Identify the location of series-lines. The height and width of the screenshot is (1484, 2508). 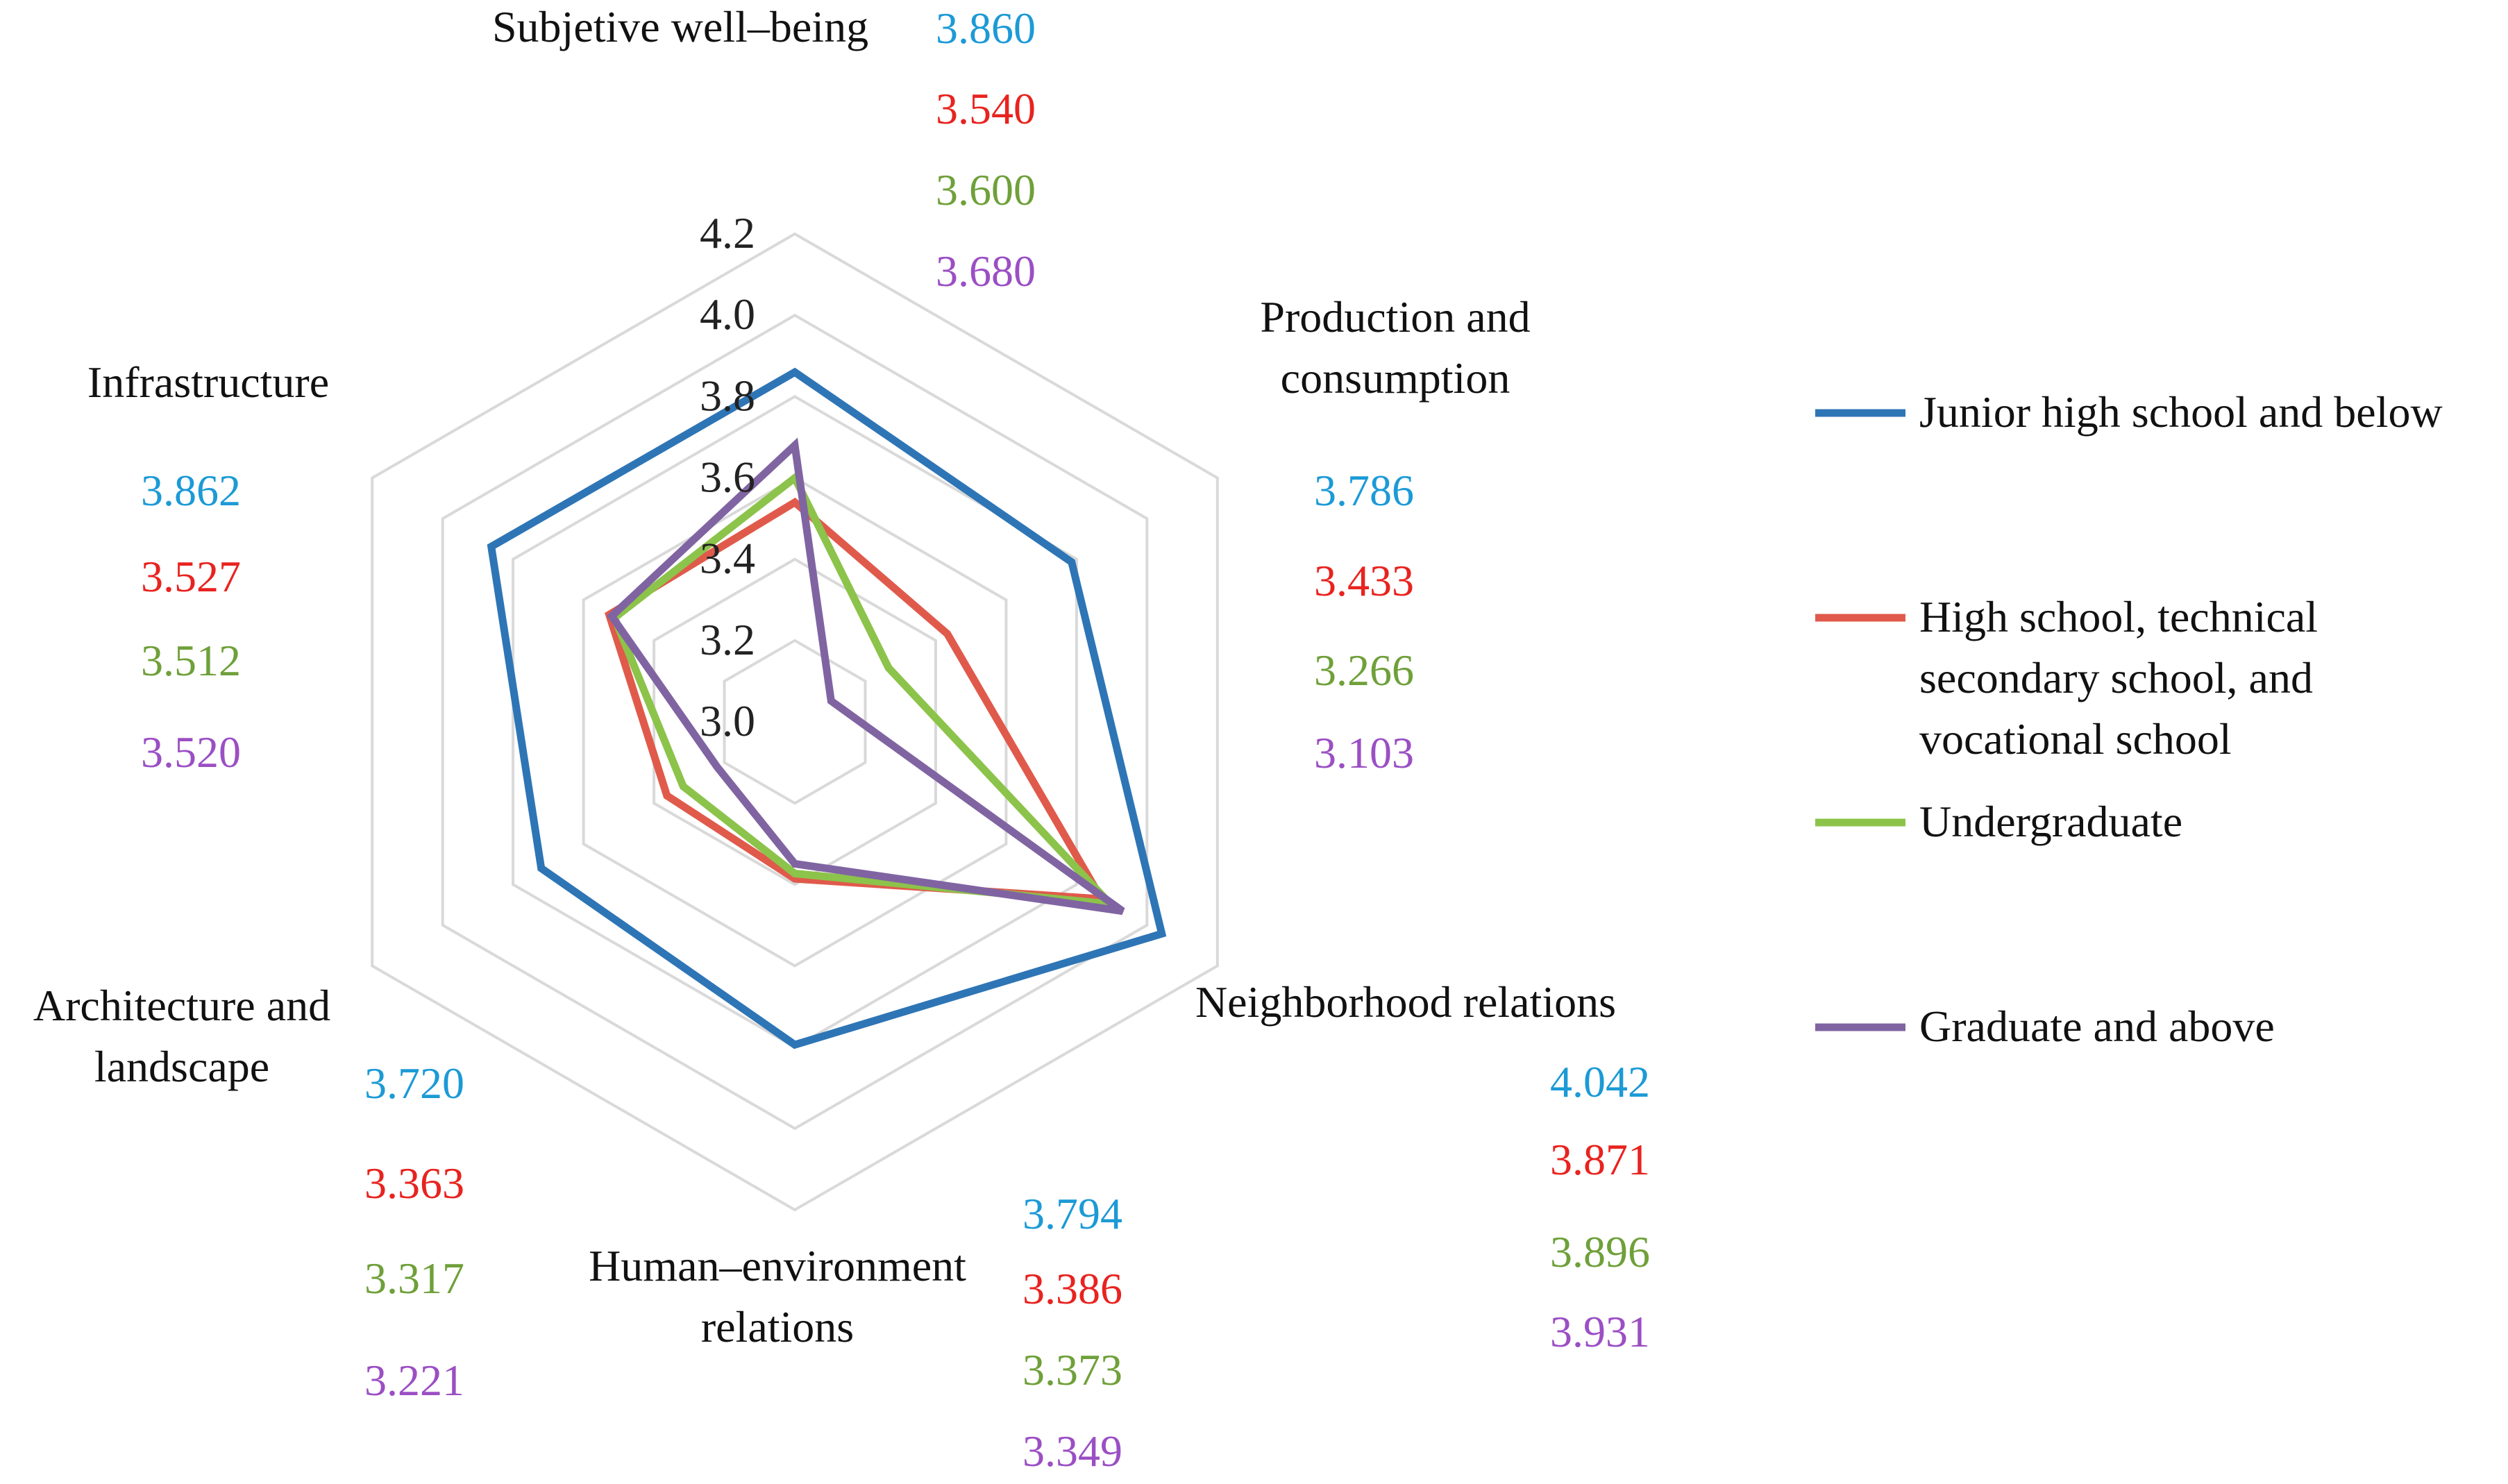
(827, 708).